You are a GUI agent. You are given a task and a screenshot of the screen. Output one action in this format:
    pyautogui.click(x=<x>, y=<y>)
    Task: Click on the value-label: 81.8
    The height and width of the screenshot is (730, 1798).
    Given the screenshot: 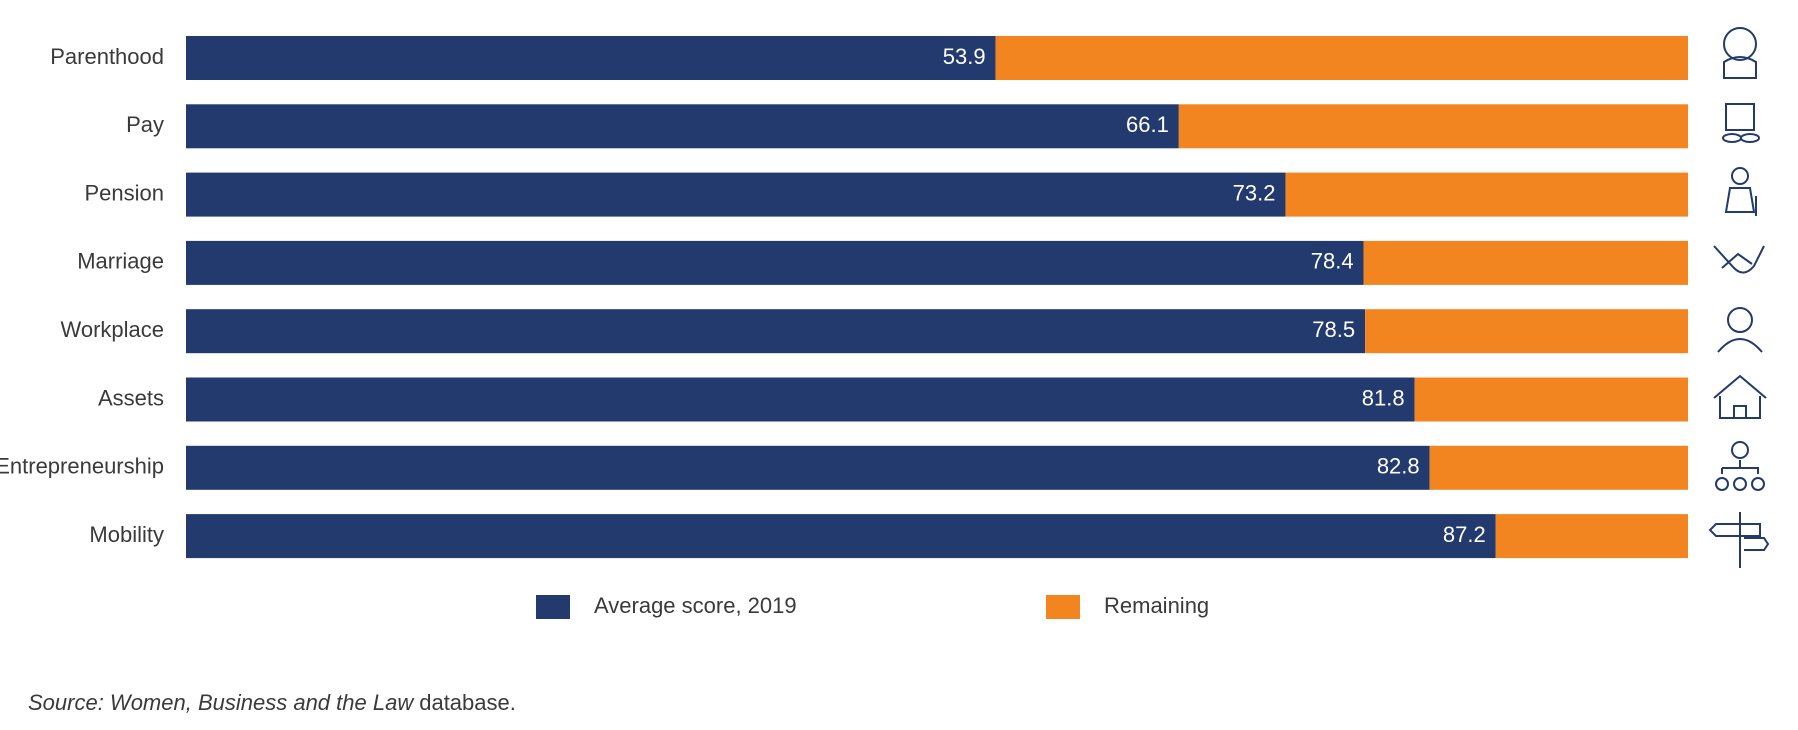 What is the action you would take?
    pyautogui.click(x=1383, y=397)
    